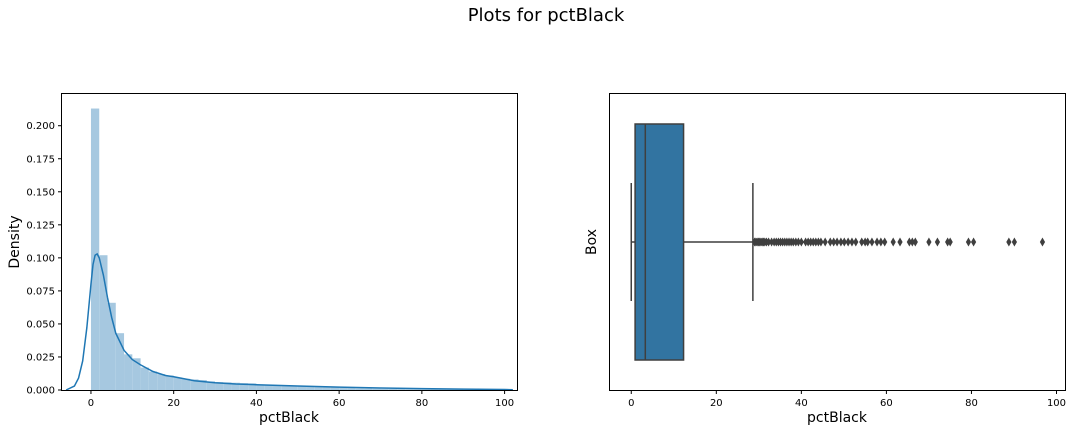 This screenshot has width=1075, height=432. What do you see at coordinates (40, 192) in the screenshot?
I see `y-tick-label: 0.150` at bounding box center [40, 192].